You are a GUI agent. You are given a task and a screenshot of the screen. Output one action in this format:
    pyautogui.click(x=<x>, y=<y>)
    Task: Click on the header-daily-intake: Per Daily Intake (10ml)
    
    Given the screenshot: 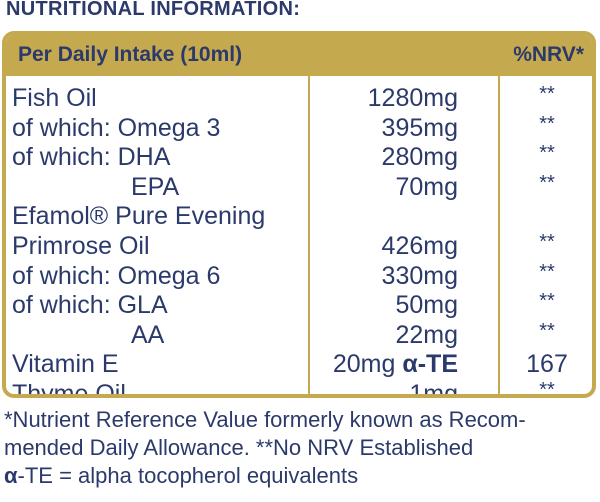 What is the action you would take?
    pyautogui.click(x=130, y=54)
    